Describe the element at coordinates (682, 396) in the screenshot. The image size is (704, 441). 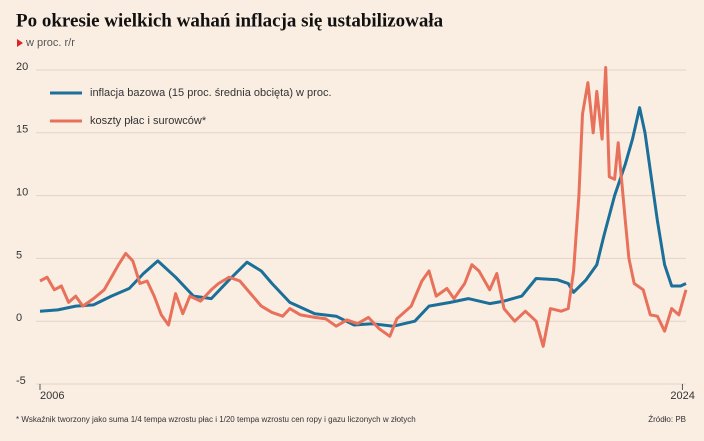
I see `x-tick-label: 2024` at that location.